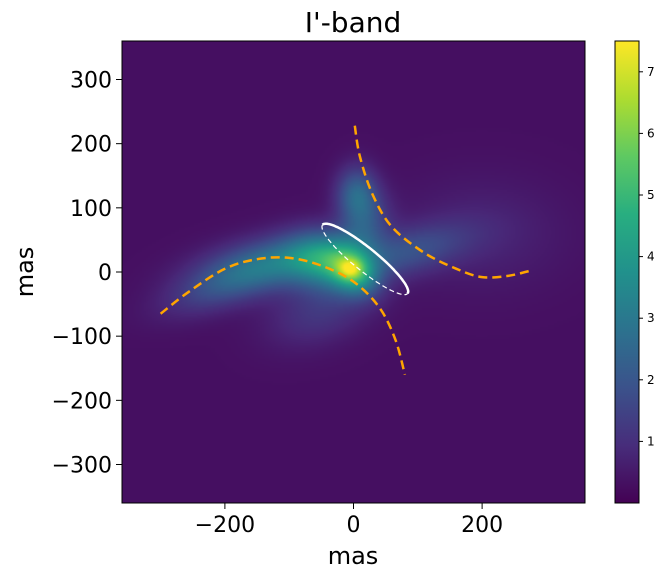  I want to click on y-tick-label: −300, so click(82, 466).